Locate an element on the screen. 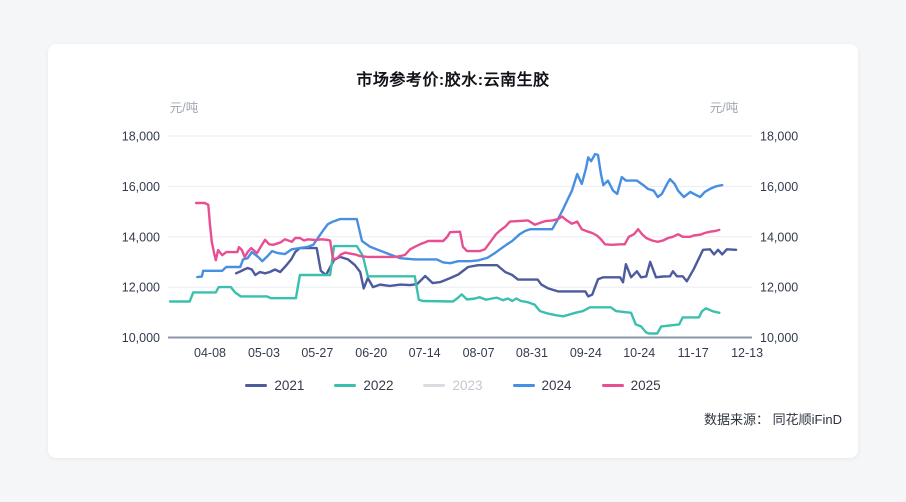  legend-item-2024: 2024 is located at coordinates (542, 385).